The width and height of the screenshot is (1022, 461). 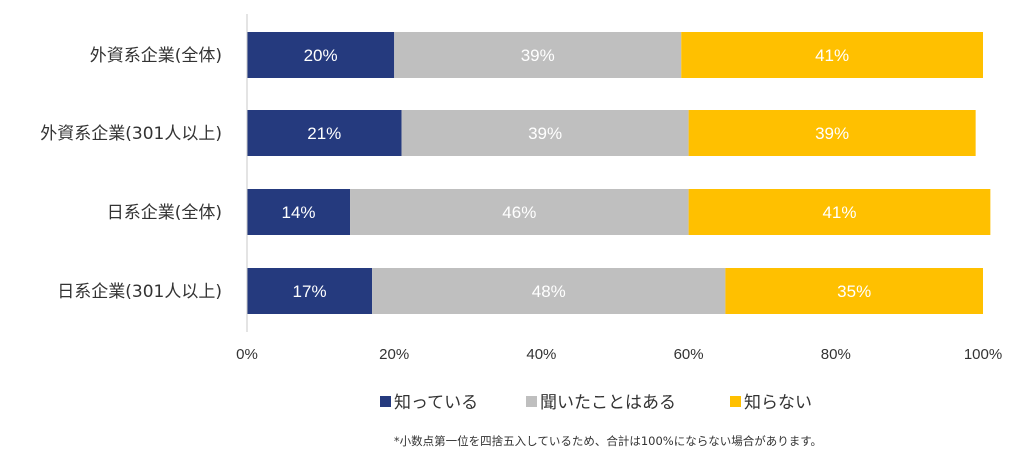 What do you see at coordinates (247, 354) in the screenshot?
I see `x-tick-label: 0%` at bounding box center [247, 354].